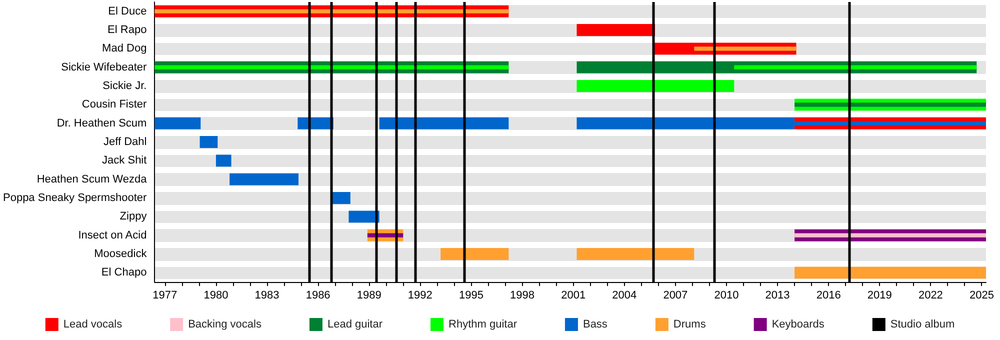 The width and height of the screenshot is (1000, 340). What do you see at coordinates (777, 296) in the screenshot?
I see `x-tick-label: 2013` at bounding box center [777, 296].